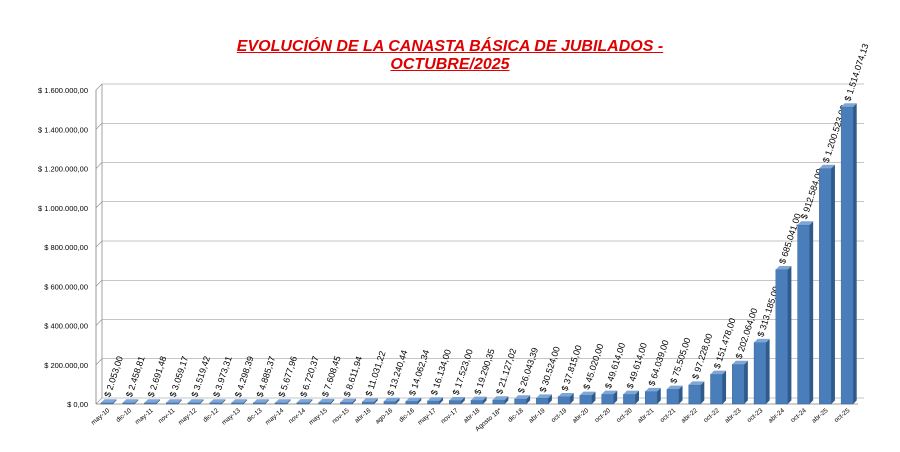  Describe the element at coordinates (680, 360) in the screenshot. I see `value-label: $ 75.505,00` at that location.